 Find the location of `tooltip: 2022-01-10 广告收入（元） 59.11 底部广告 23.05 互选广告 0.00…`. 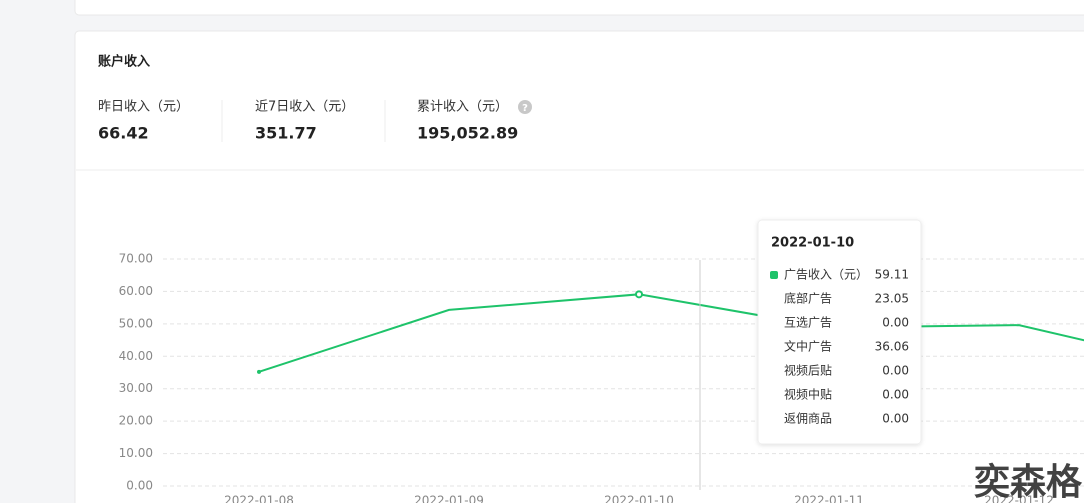

tooltip: 2022-01-10 广告收入（元） 59.11 底部广告 23.05 互选广告 0.00… is located at coordinates (839, 332).